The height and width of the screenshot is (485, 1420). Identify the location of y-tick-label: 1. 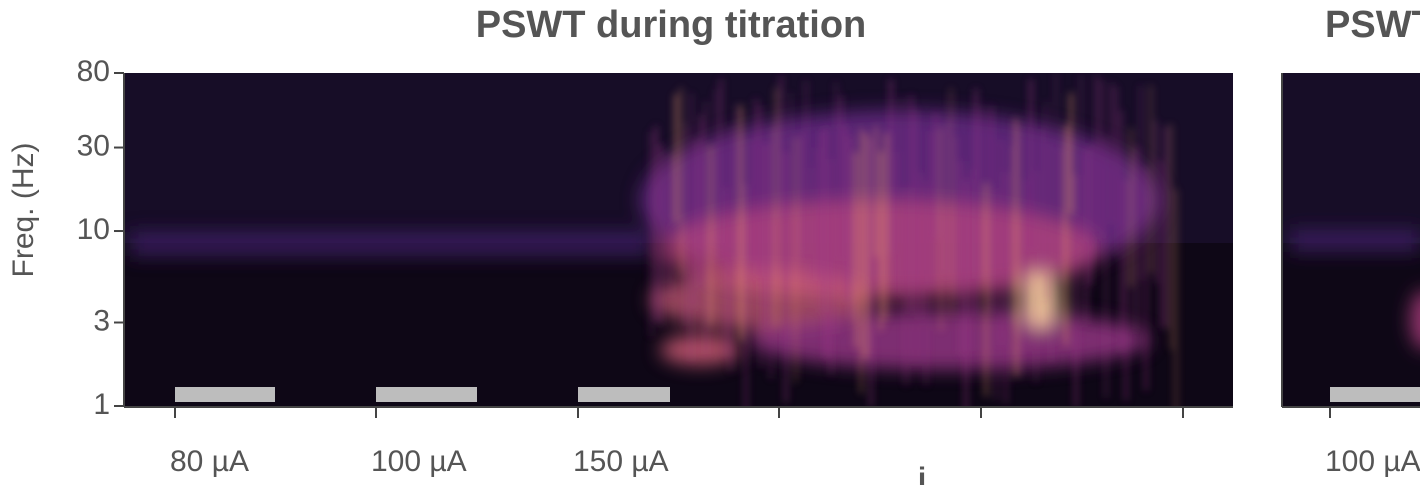
(101, 404).